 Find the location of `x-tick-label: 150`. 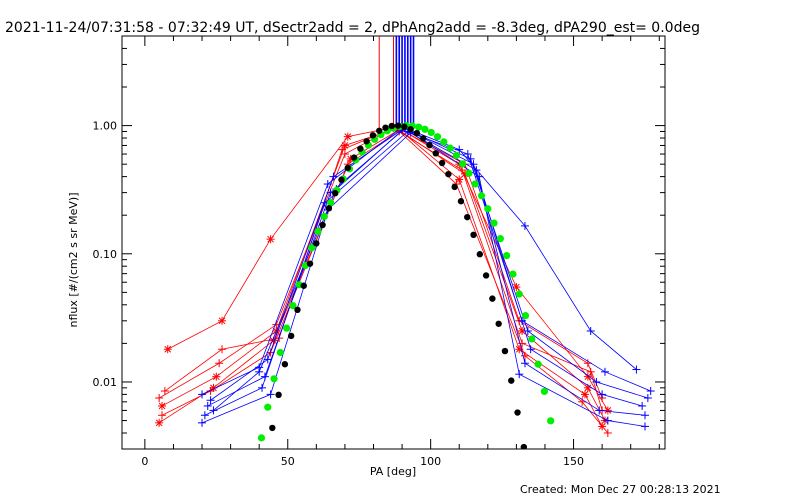

x-tick-label: 150 is located at coordinates (573, 461).